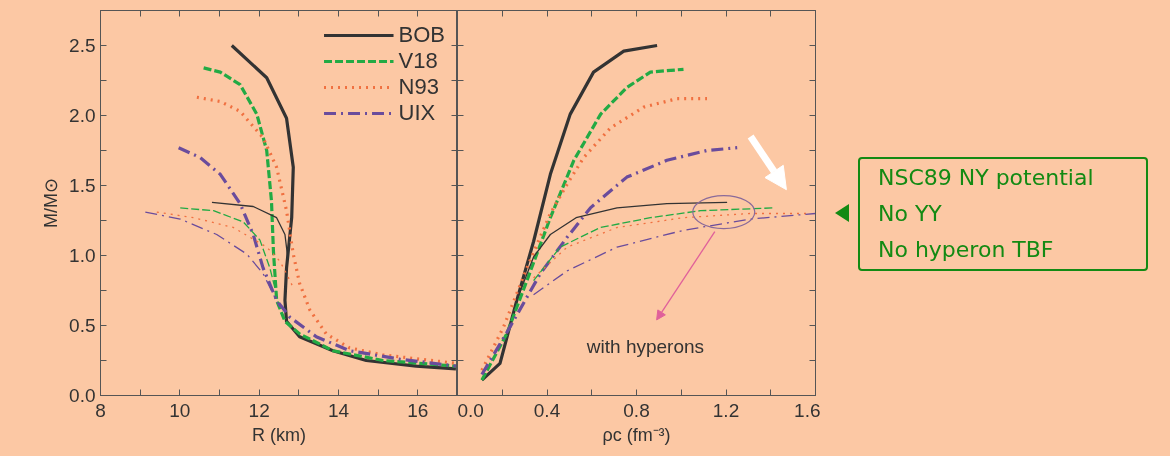 The image size is (1170, 456). I want to click on y-tick-label: 0.5, so click(82, 325).